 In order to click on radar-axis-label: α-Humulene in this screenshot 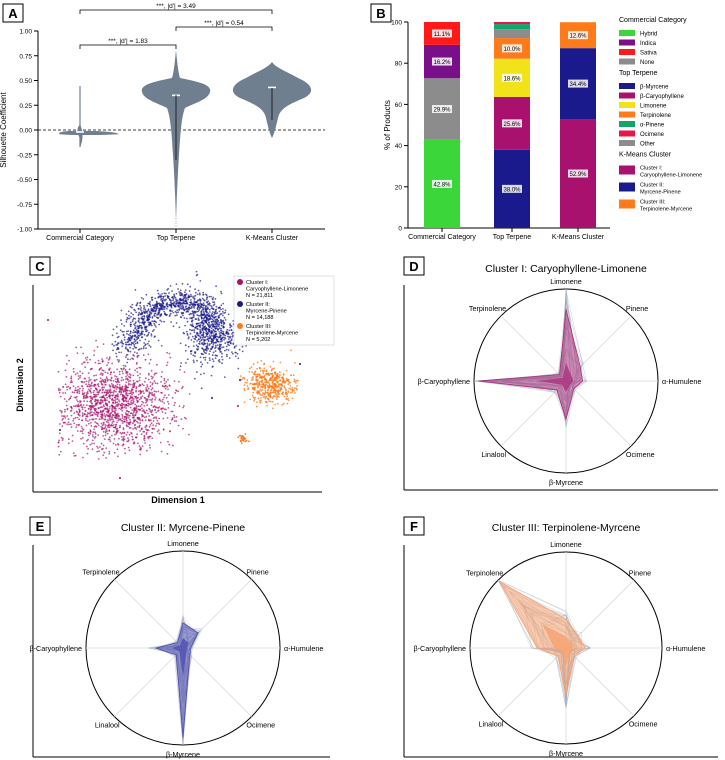, I will do `click(681, 381)`.